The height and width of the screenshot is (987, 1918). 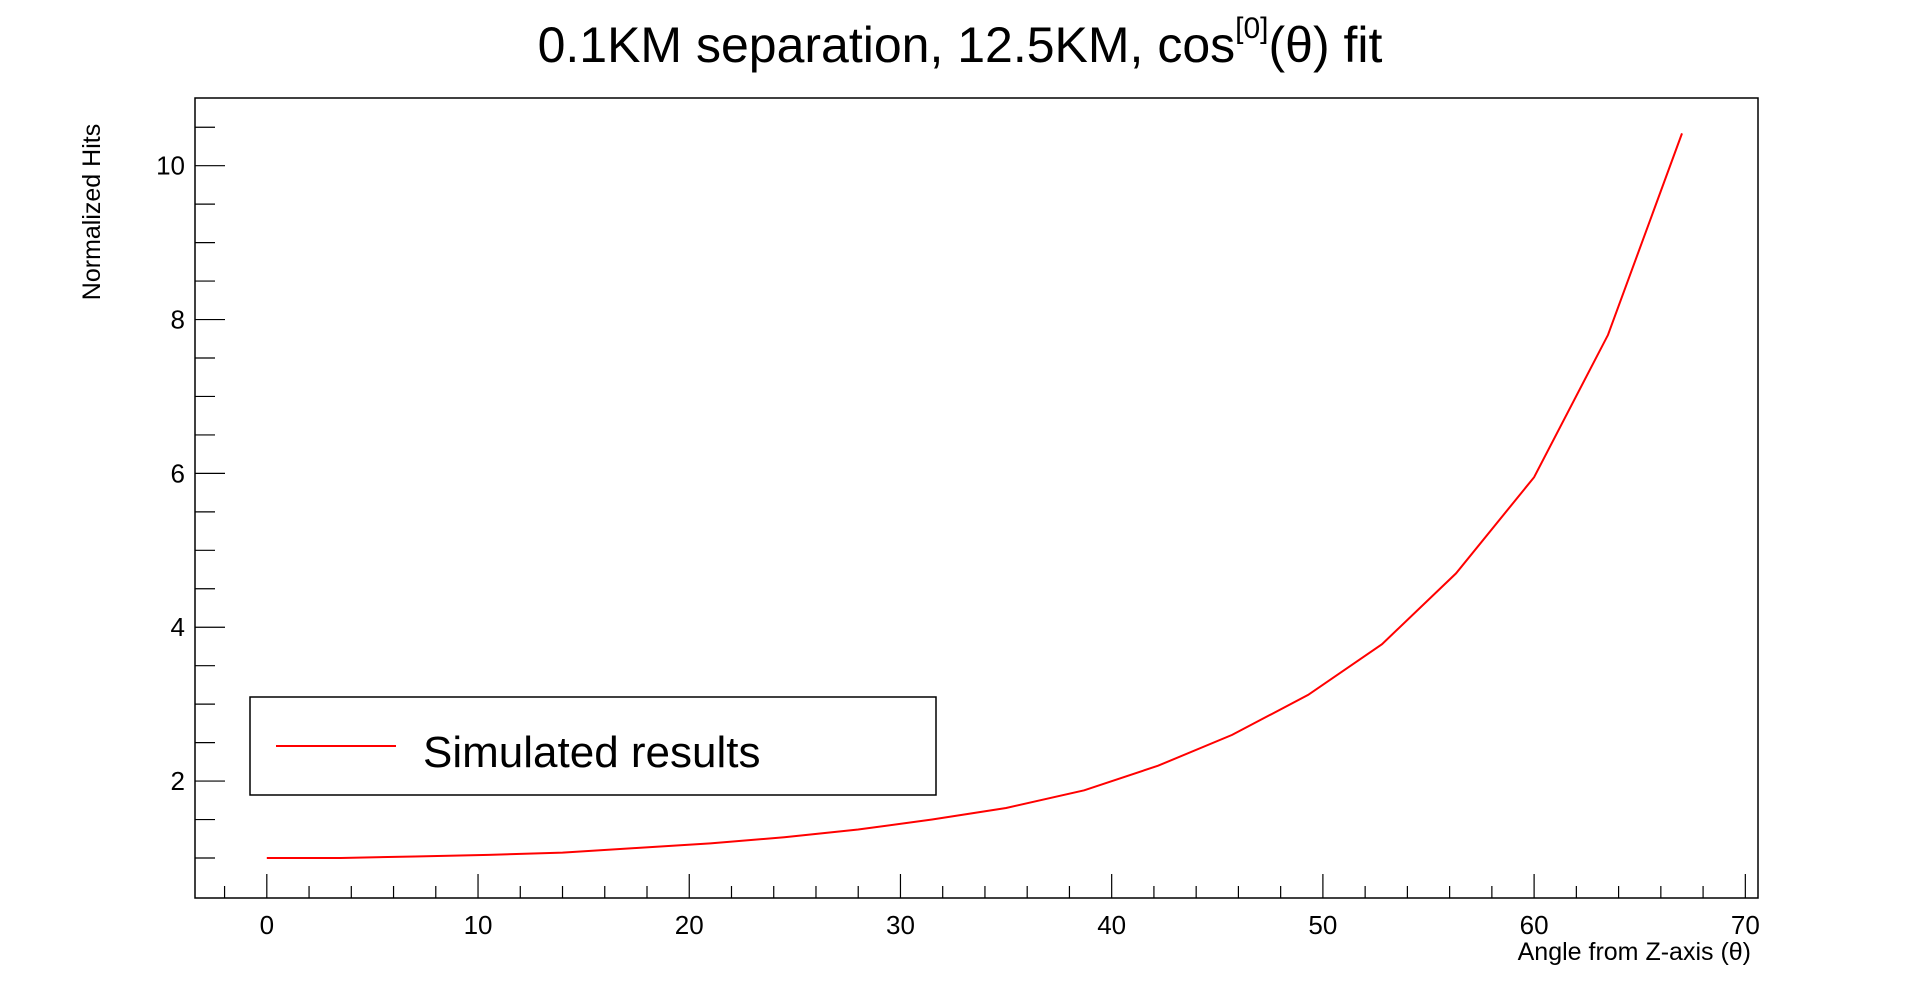 I want to click on legend-label: Simulated results, so click(x=591, y=752).